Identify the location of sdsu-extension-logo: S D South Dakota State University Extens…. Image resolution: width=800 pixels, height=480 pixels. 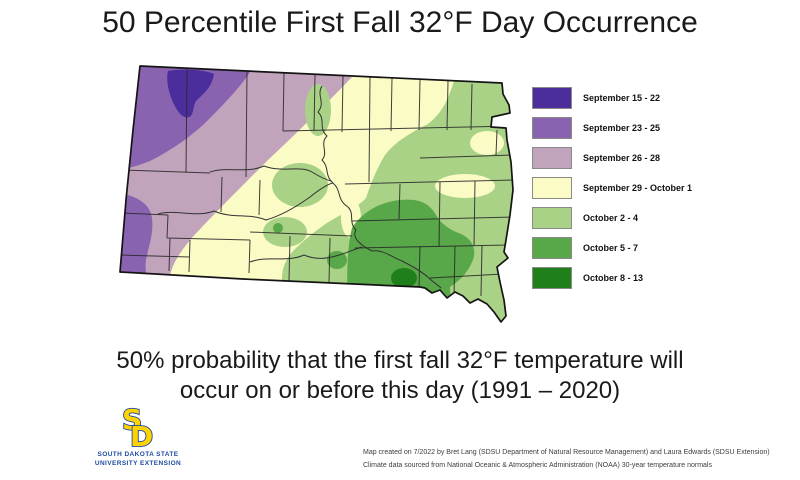
(138, 436).